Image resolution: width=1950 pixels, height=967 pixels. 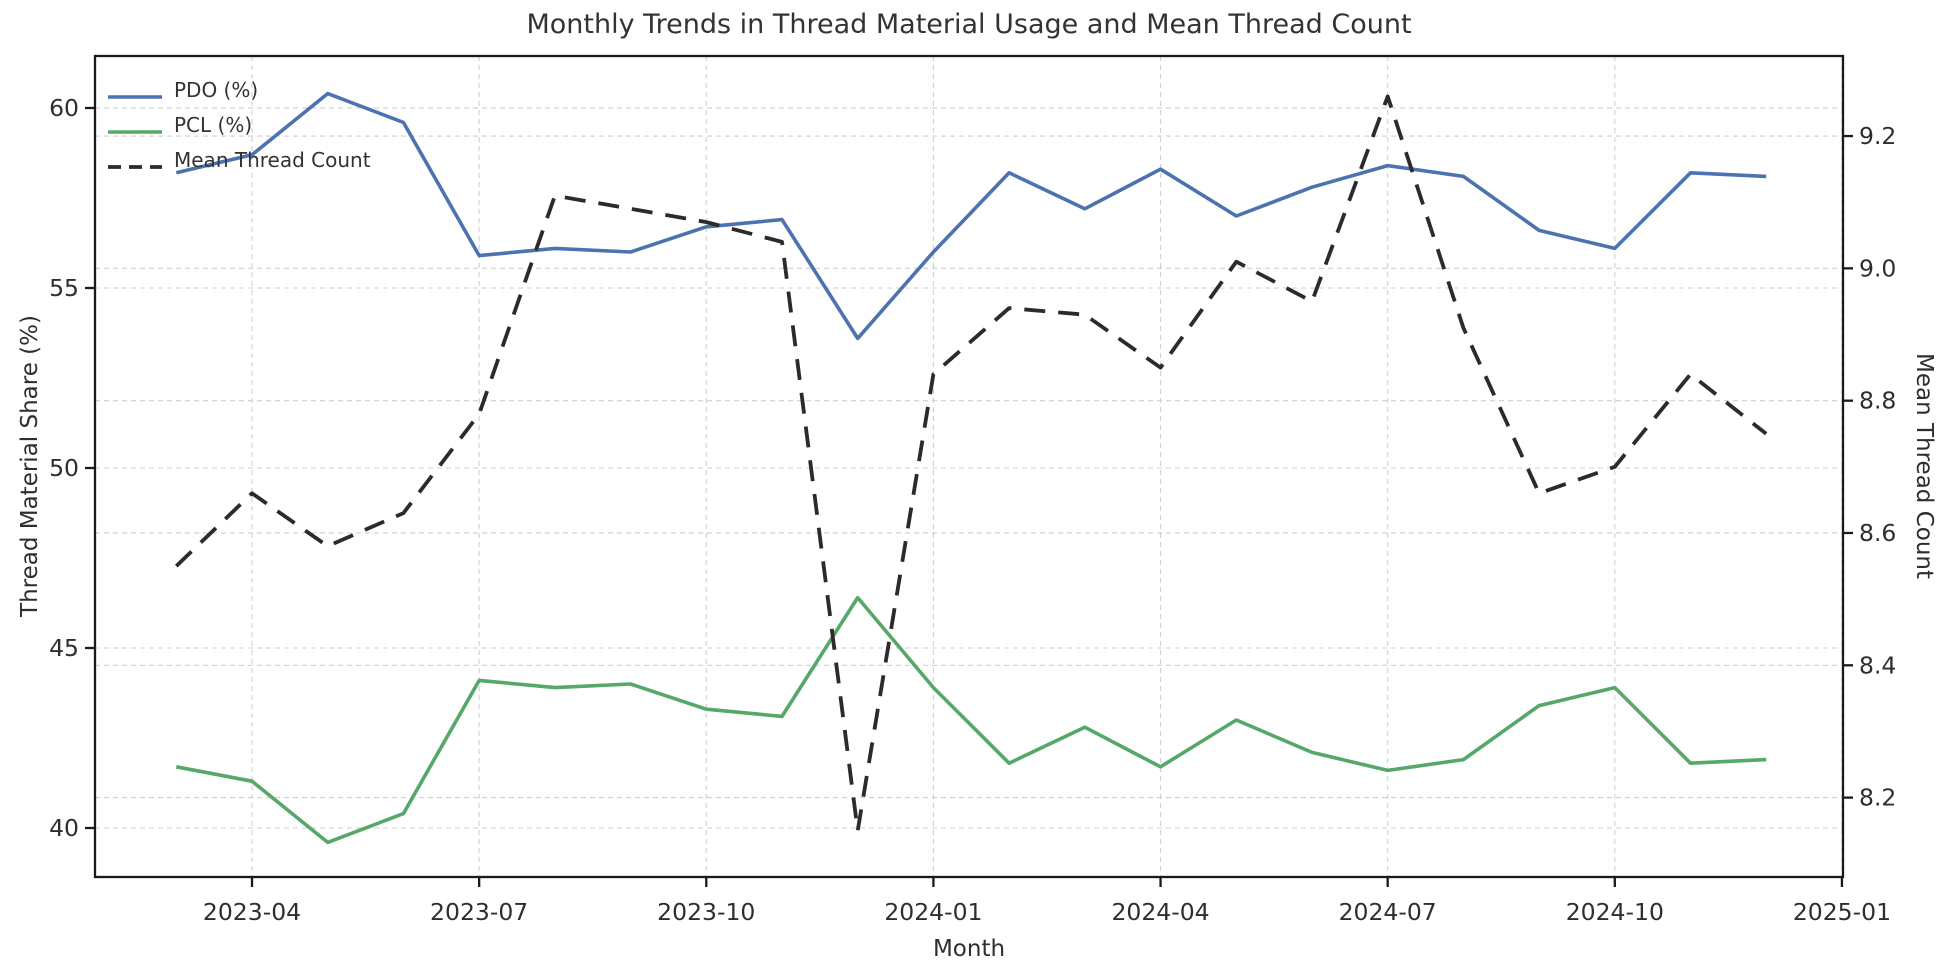 I want to click on y-tick-label-right: 8.2, so click(x=1877, y=798).